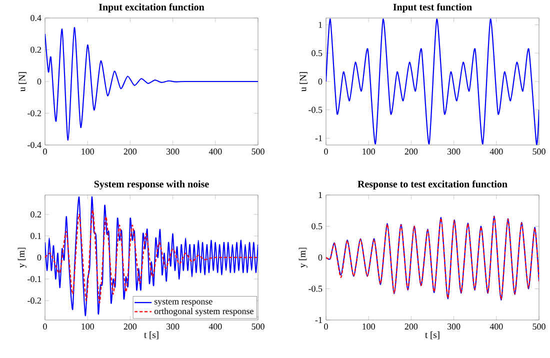  I want to click on y-tick-label: 0.1, so click(35, 235).